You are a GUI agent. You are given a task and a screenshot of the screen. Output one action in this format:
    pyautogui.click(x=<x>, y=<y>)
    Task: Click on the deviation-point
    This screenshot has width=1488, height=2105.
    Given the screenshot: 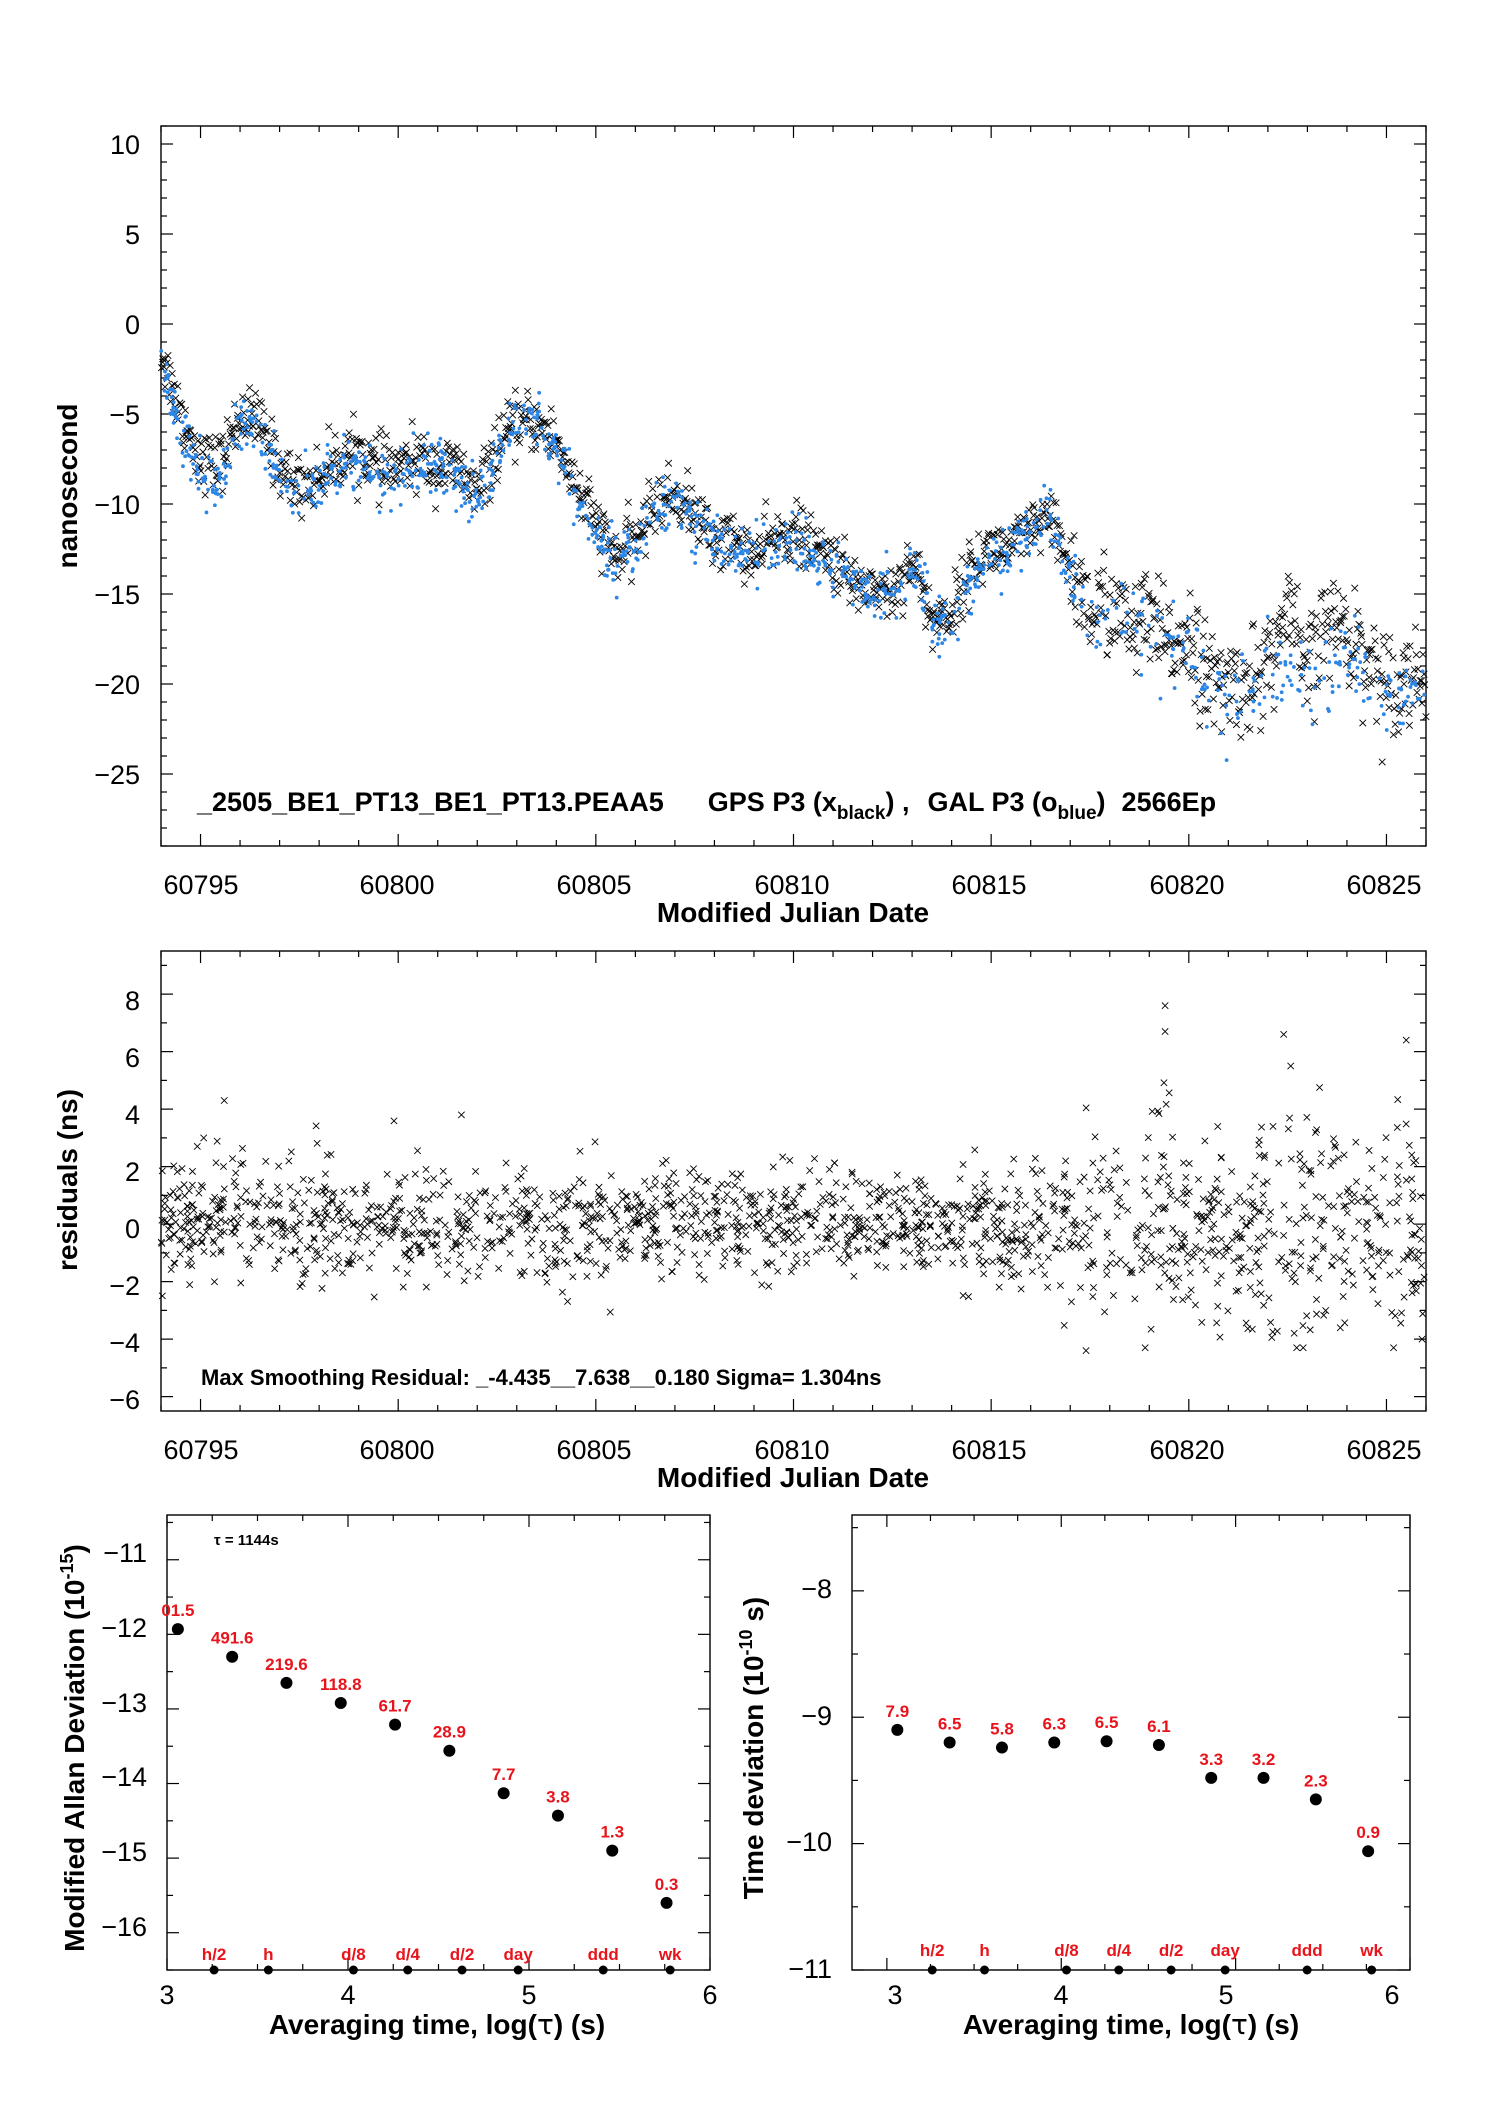 What is the action you would take?
    pyautogui.click(x=1106, y=1741)
    